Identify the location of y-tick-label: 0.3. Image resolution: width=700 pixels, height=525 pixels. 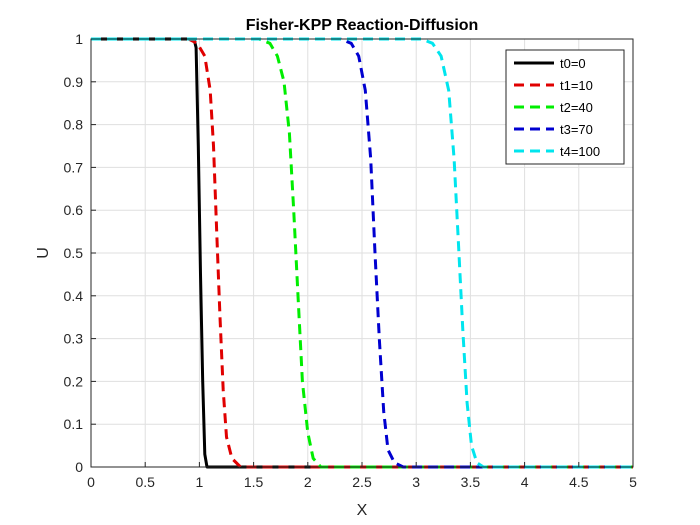
(74, 339).